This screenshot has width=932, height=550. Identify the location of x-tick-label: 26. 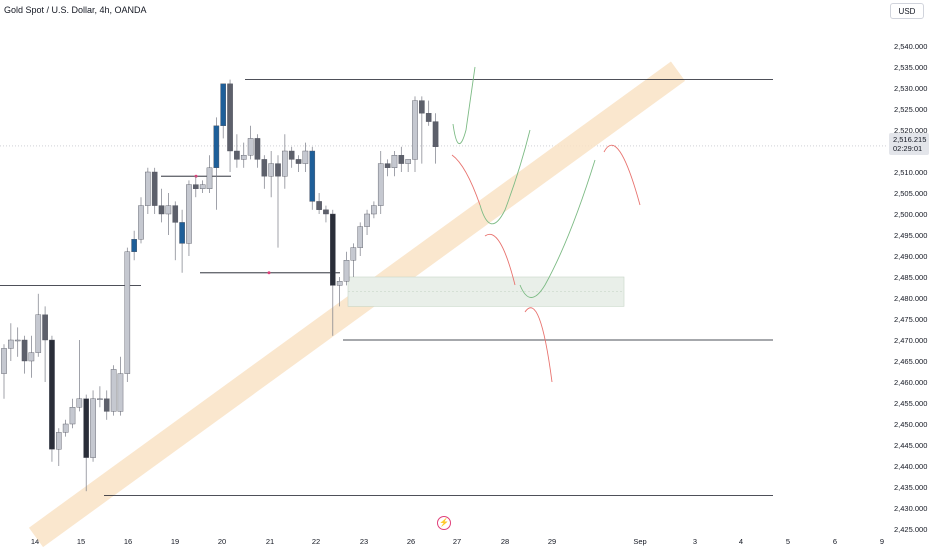
(411, 541).